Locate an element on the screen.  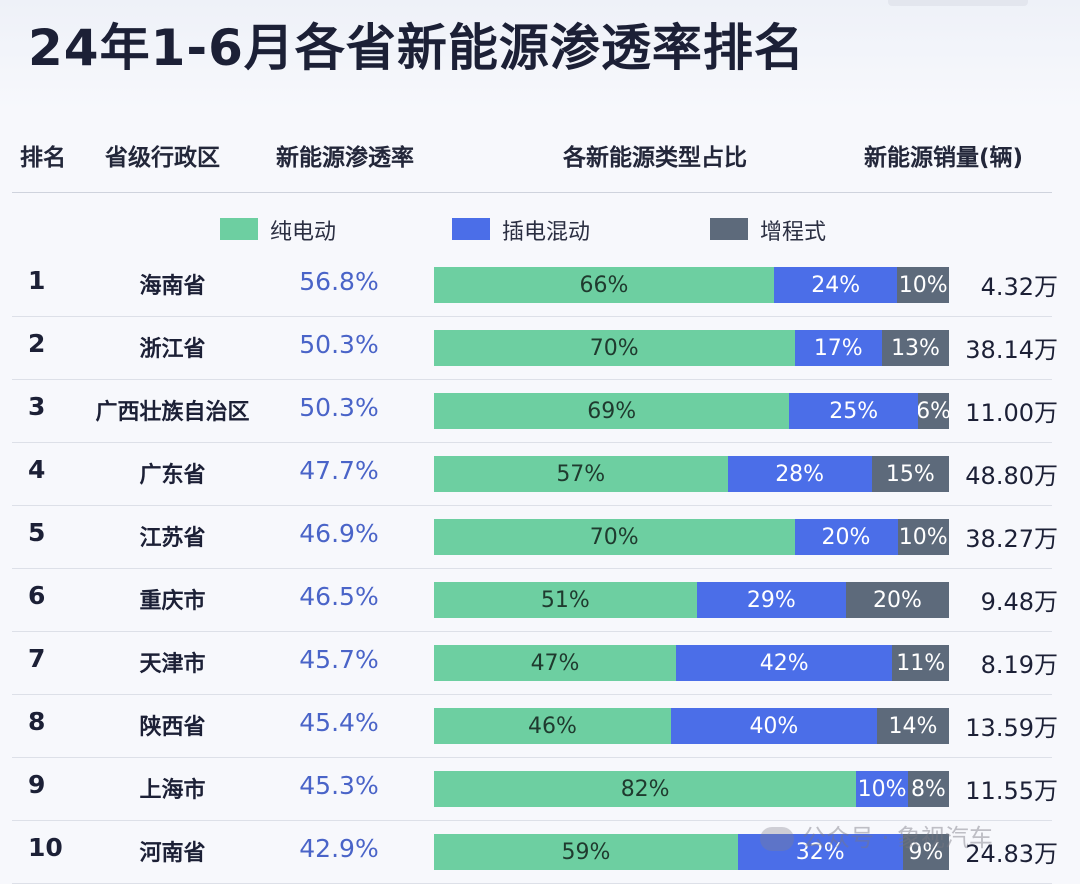
bar-segment-bev: 59% is located at coordinates (586, 852).